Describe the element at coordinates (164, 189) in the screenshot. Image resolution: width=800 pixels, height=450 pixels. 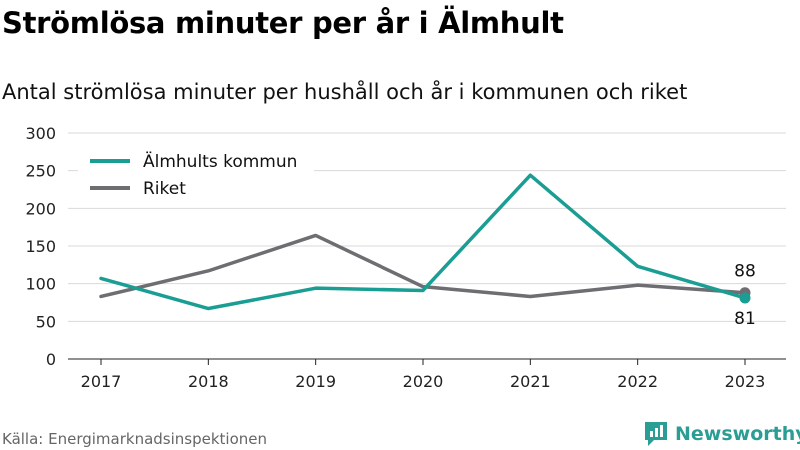
I see `legend-label: Riket` at that location.